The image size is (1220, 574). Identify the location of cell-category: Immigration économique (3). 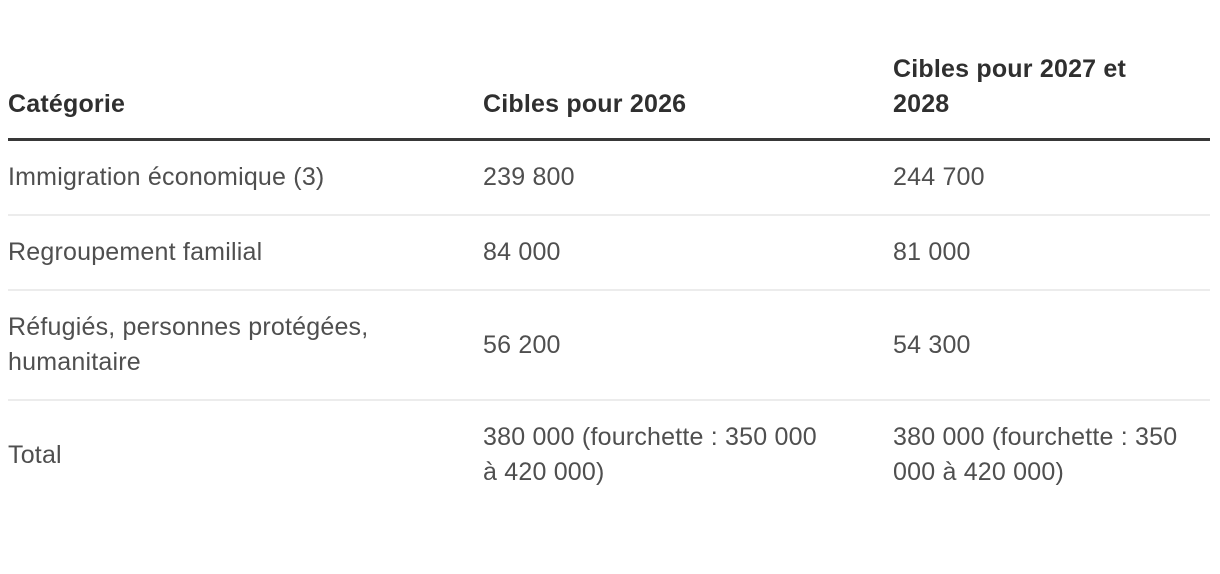
(166, 177).